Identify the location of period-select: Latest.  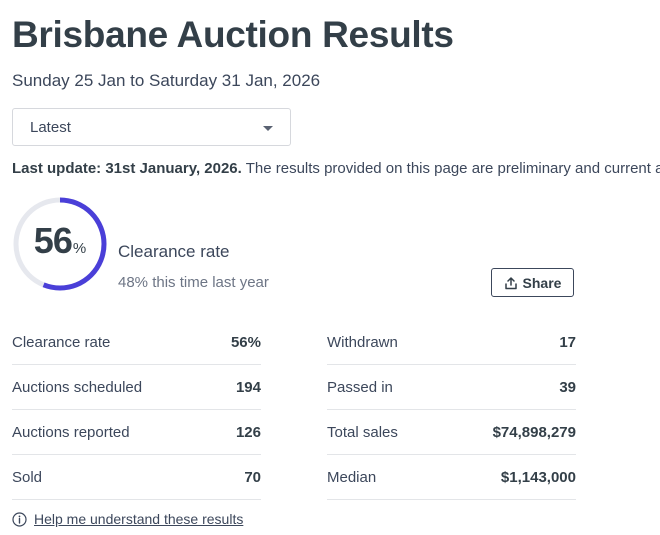
(151, 127).